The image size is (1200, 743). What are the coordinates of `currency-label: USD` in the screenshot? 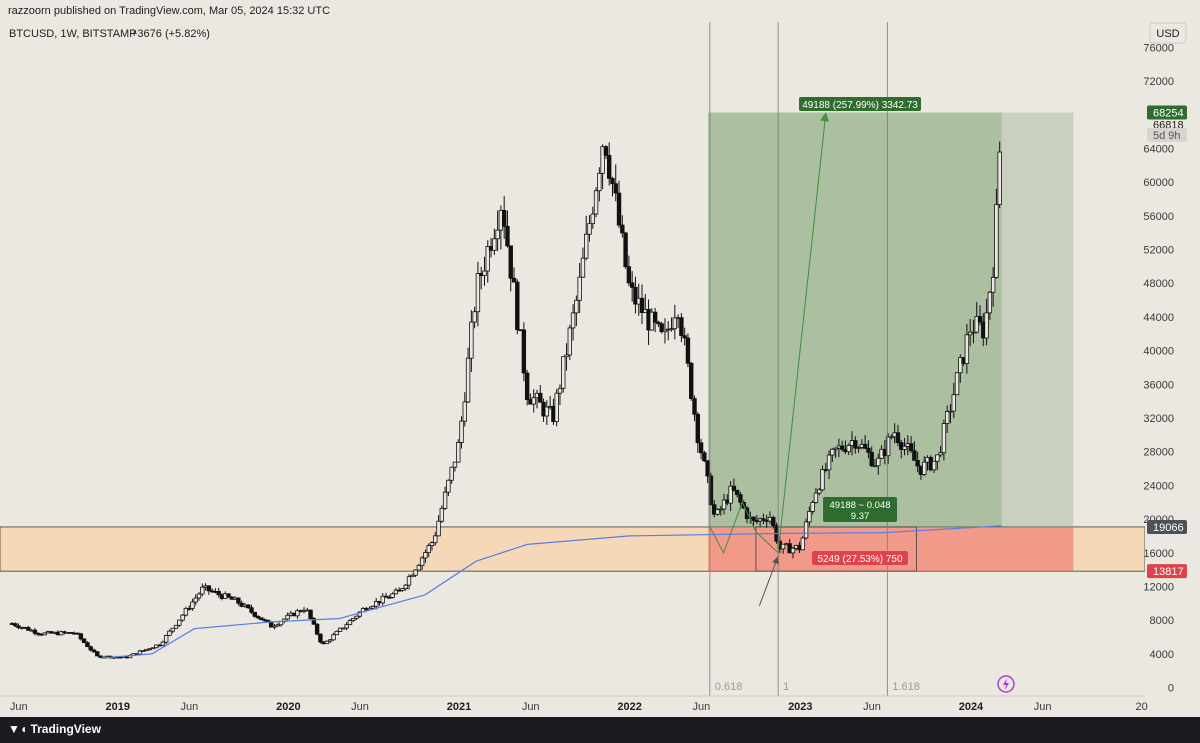 It's located at (1167, 34).